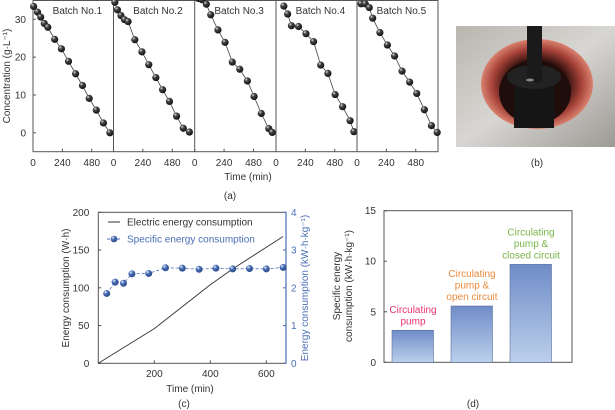 Image resolution: width=615 pixels, height=410 pixels. Describe the element at coordinates (210, 374) in the screenshot. I see `x-tick-label: 400` at that location.